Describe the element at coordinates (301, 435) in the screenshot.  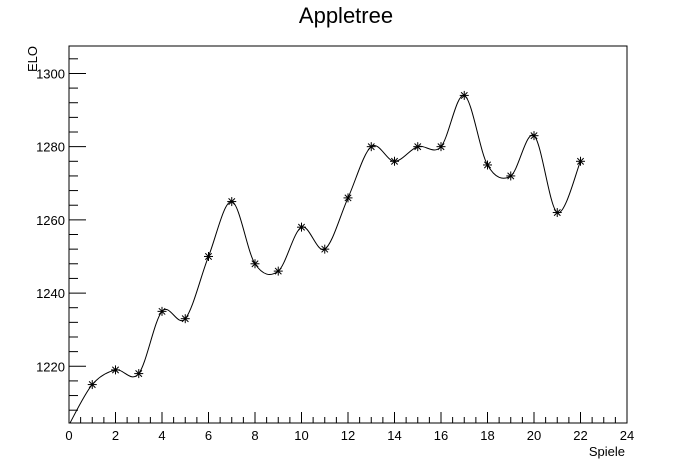
I see `x-tick-label: 10` at that location.